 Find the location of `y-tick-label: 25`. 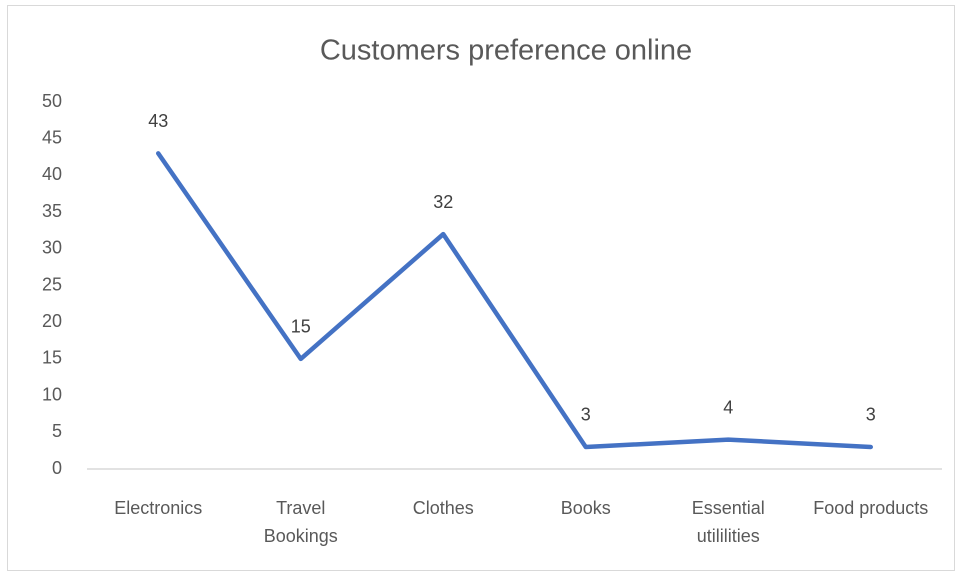

y-tick-label: 25 is located at coordinates (52, 284).